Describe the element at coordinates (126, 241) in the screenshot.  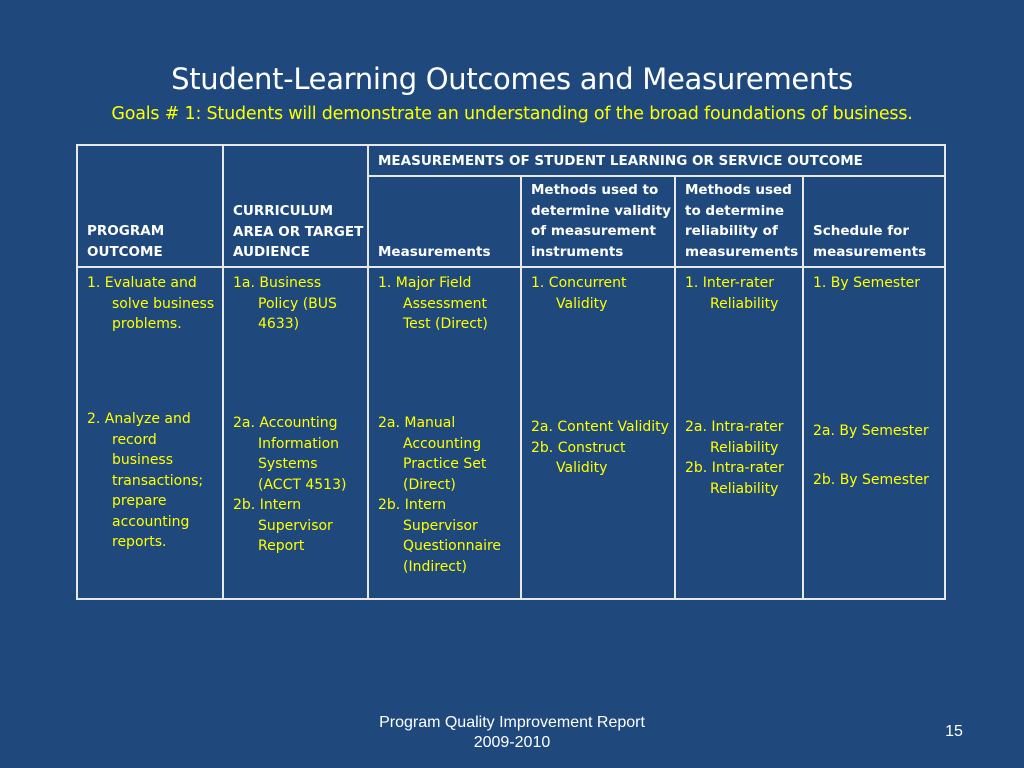
I see `header-program-outcome: PROGRAM OUTCOME` at that location.